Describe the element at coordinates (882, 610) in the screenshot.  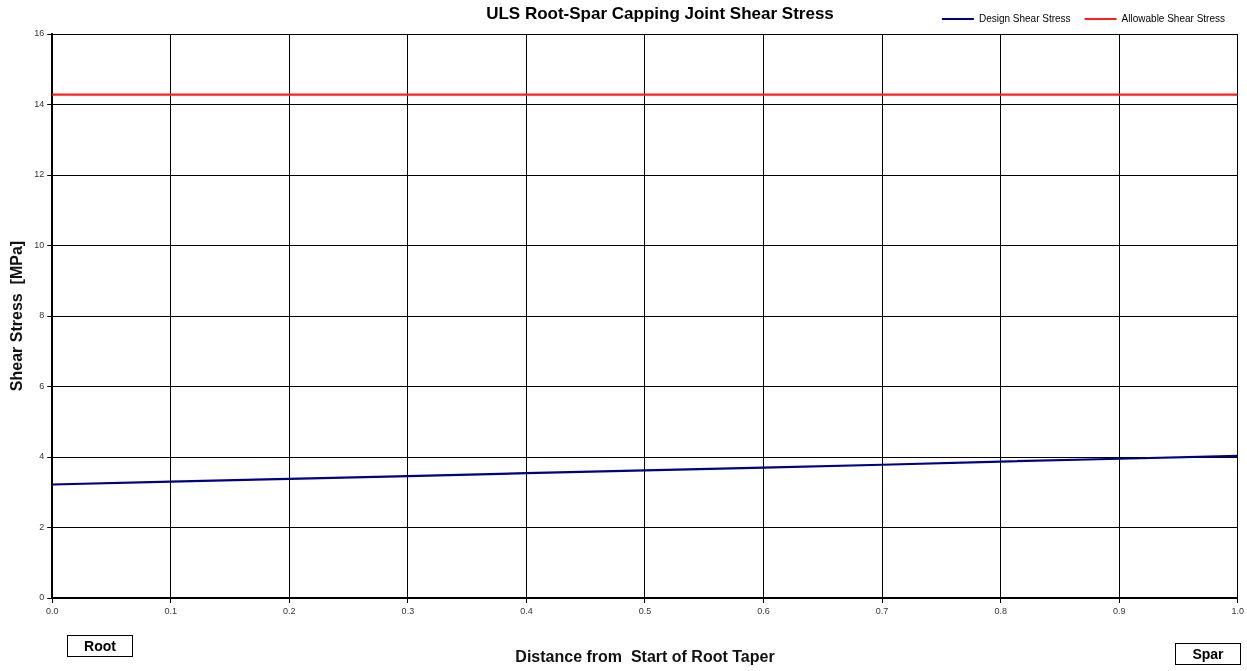
I see `x-tick-label: 0.7` at that location.